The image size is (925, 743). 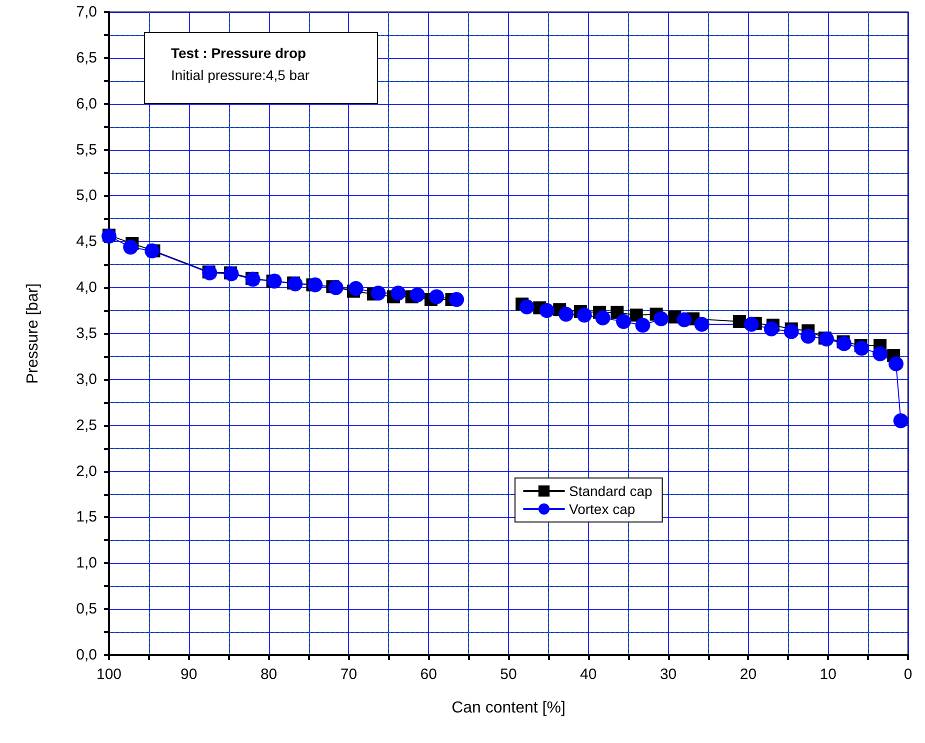 What do you see at coordinates (86, 425) in the screenshot?
I see `y-tick-label: 2,5` at bounding box center [86, 425].